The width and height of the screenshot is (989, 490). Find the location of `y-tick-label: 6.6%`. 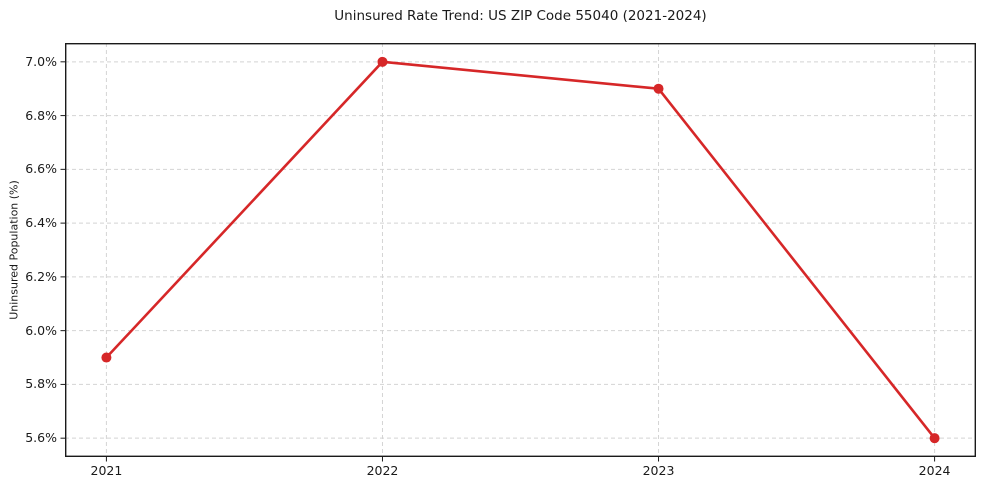

y-tick-label: 6.6% is located at coordinates (41, 169).